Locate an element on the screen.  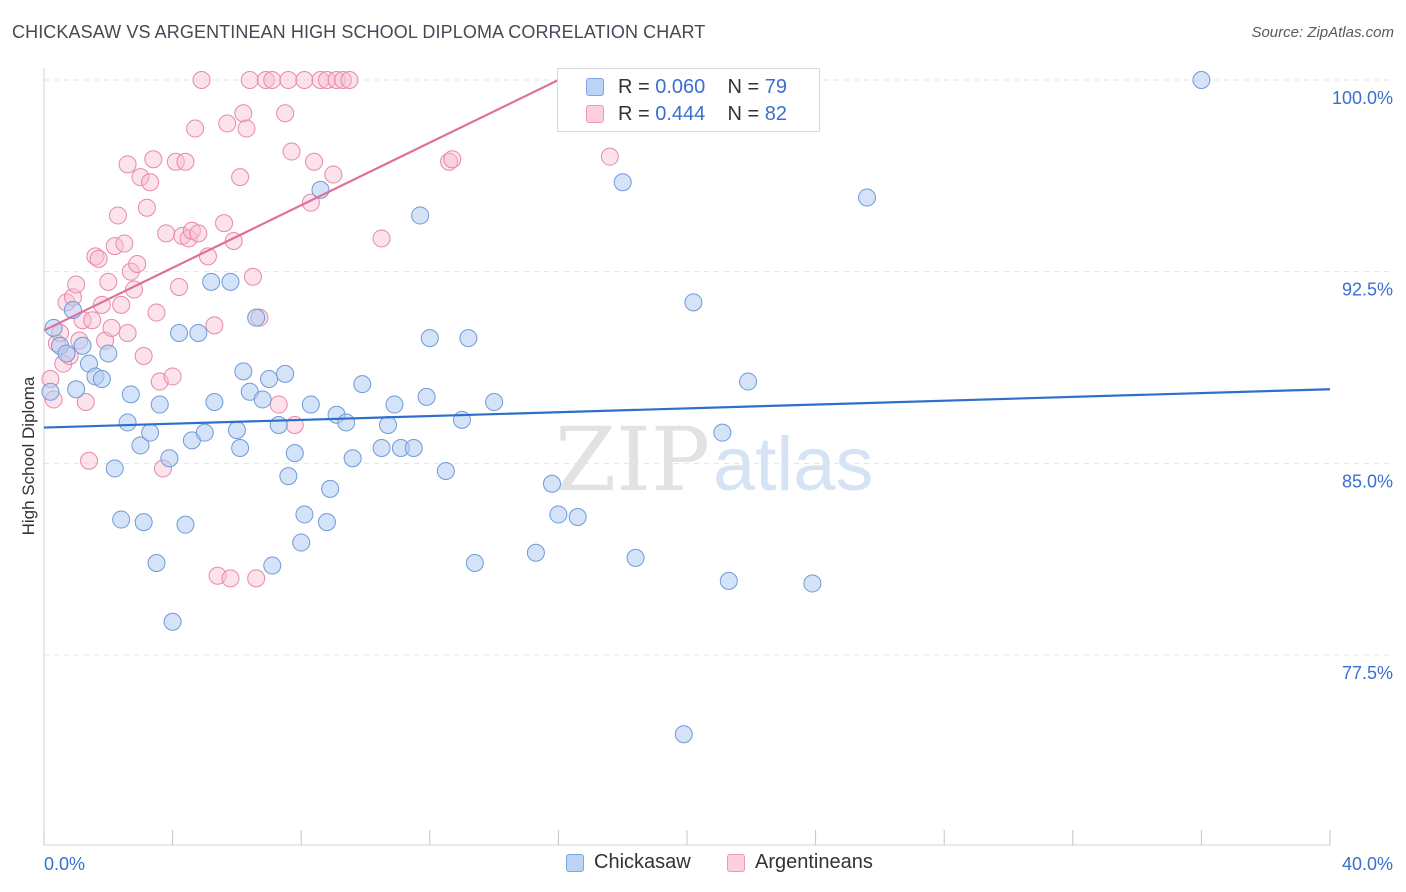
legend-n-value: 82 is located at coordinates (776, 114).